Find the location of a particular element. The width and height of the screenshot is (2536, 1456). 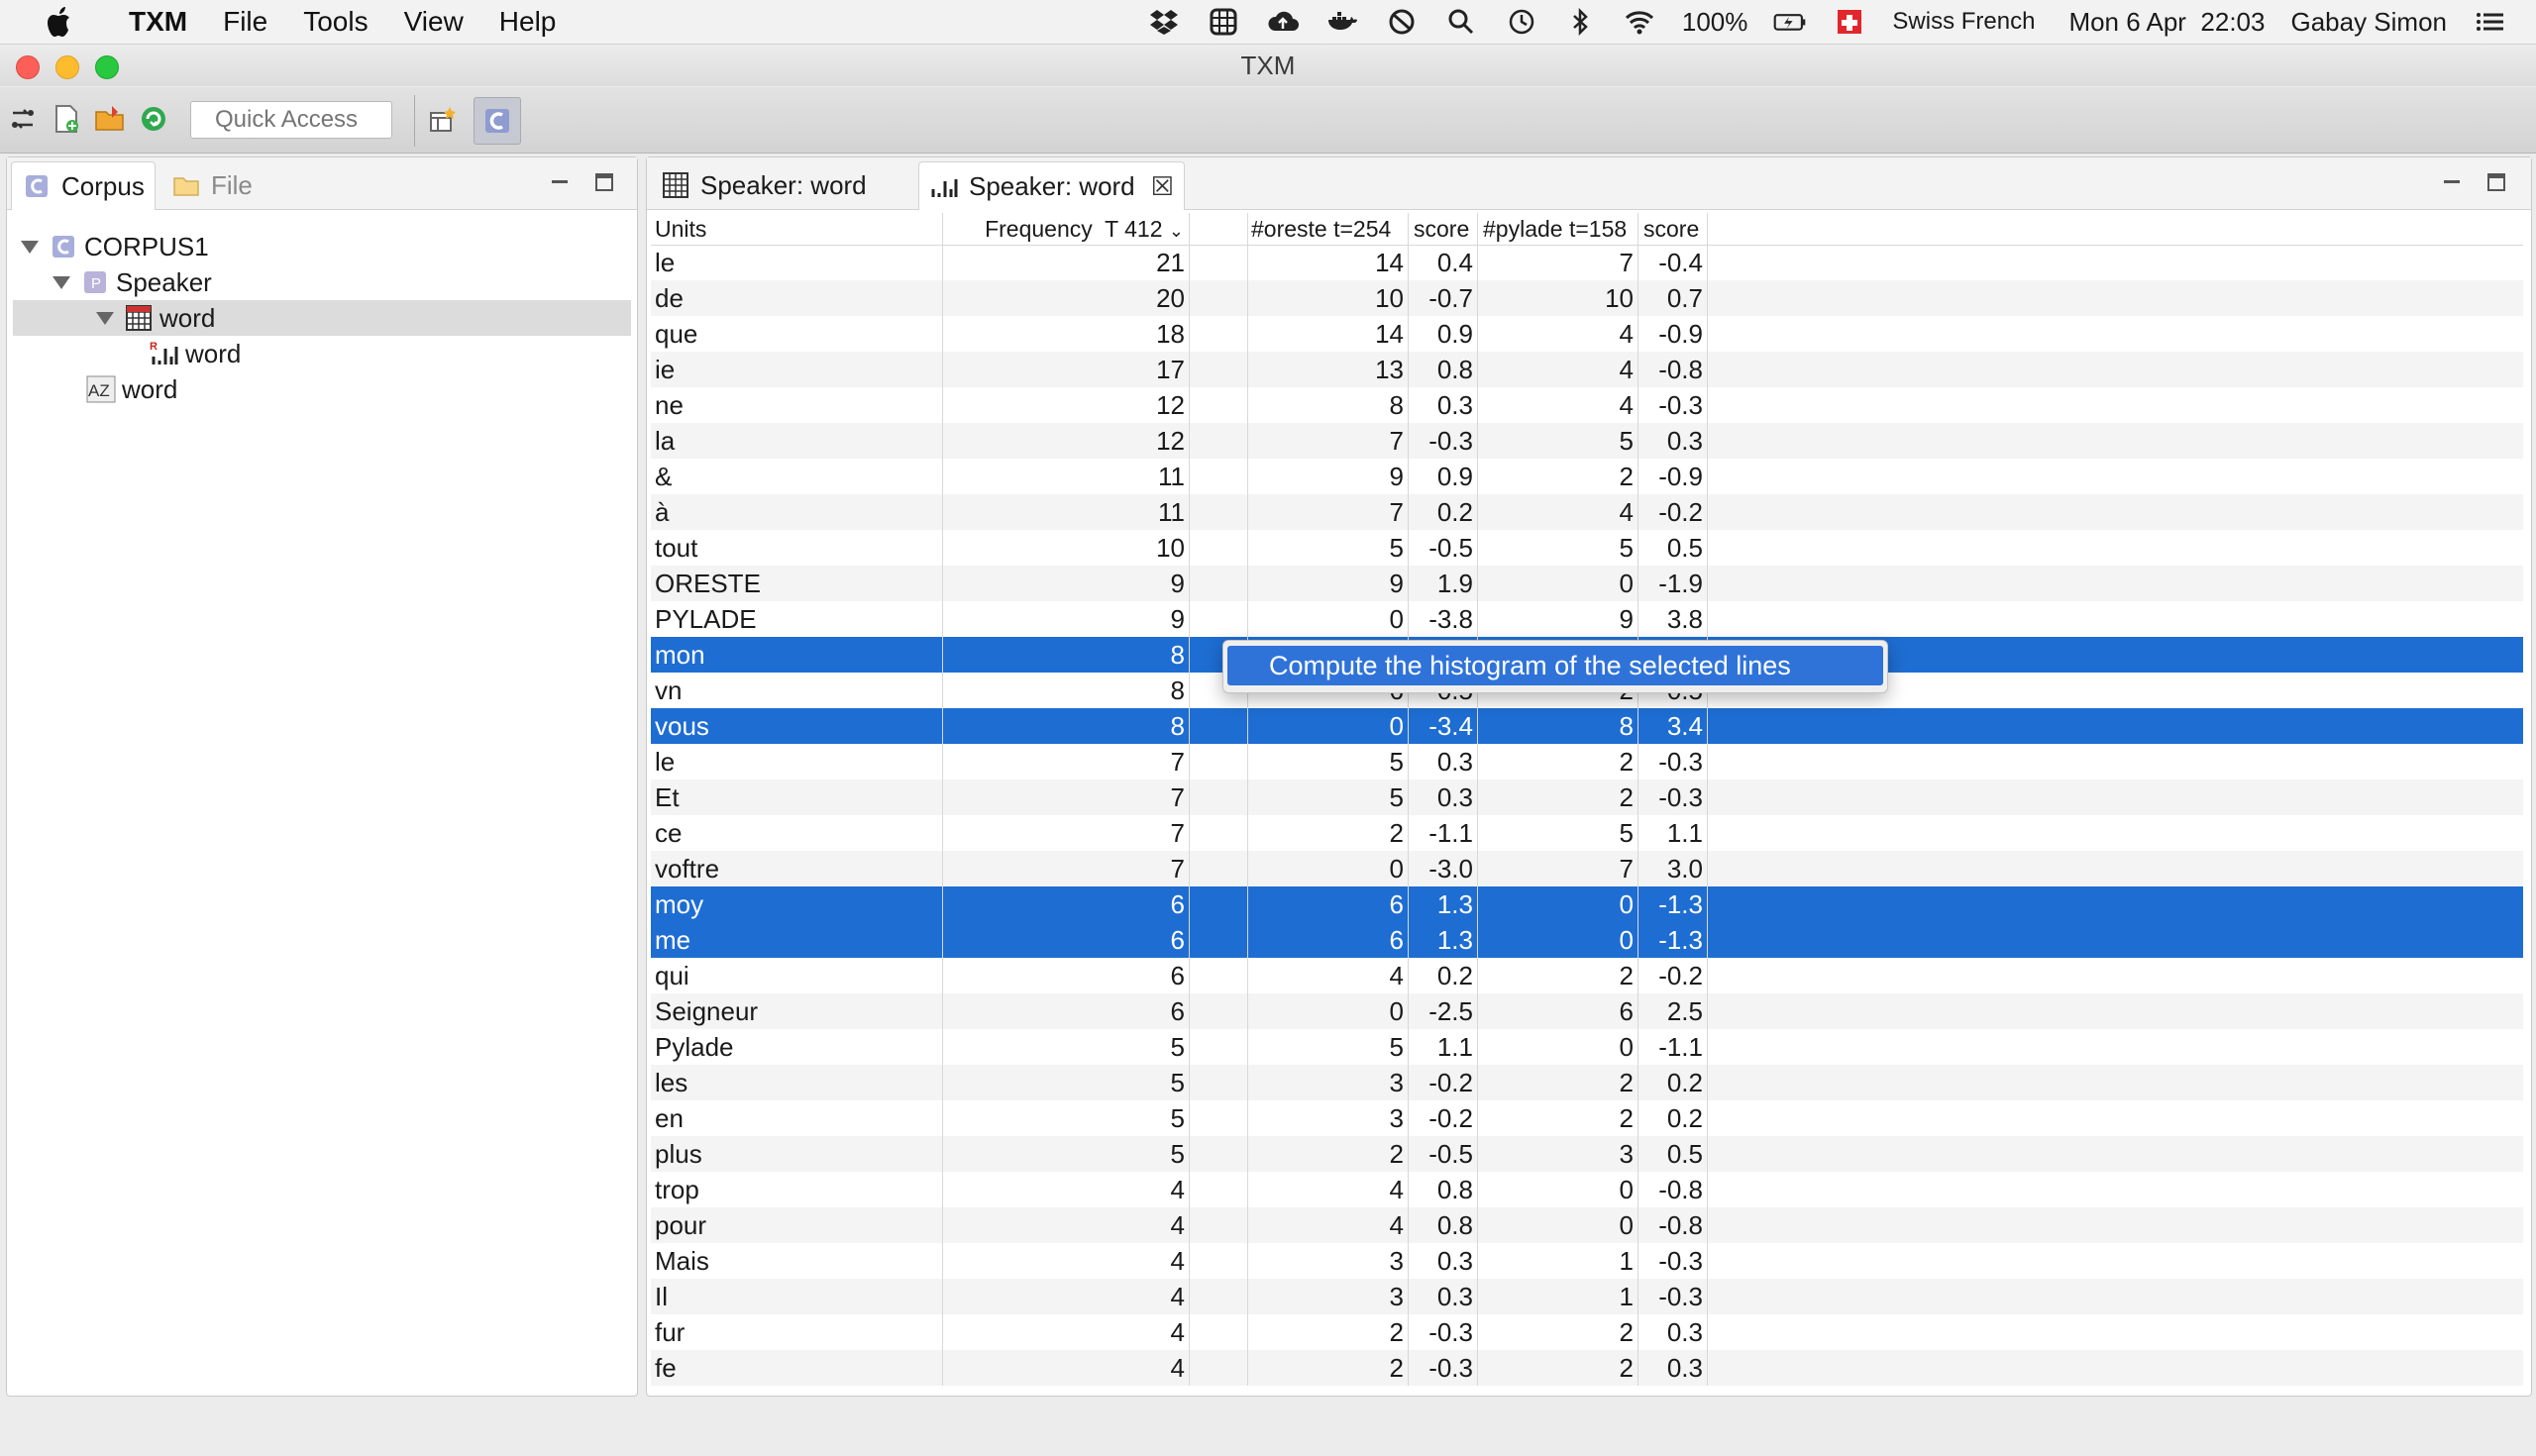

docker-icon is located at coordinates (1342, 22).